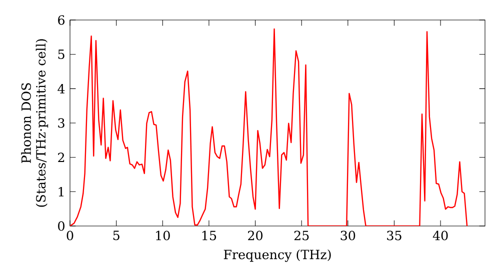 The height and width of the screenshot is (280, 500). What do you see at coordinates (61, 191) in the screenshot?
I see `y-tick-label: 1` at bounding box center [61, 191].